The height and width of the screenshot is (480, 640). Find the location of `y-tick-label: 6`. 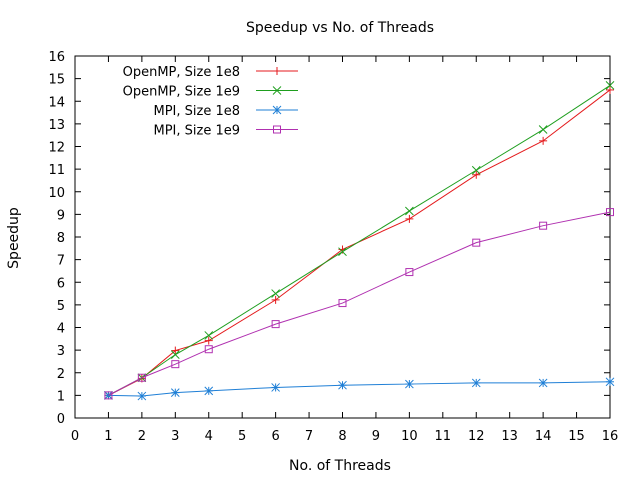

y-tick-label: 6 is located at coordinates (61, 283).